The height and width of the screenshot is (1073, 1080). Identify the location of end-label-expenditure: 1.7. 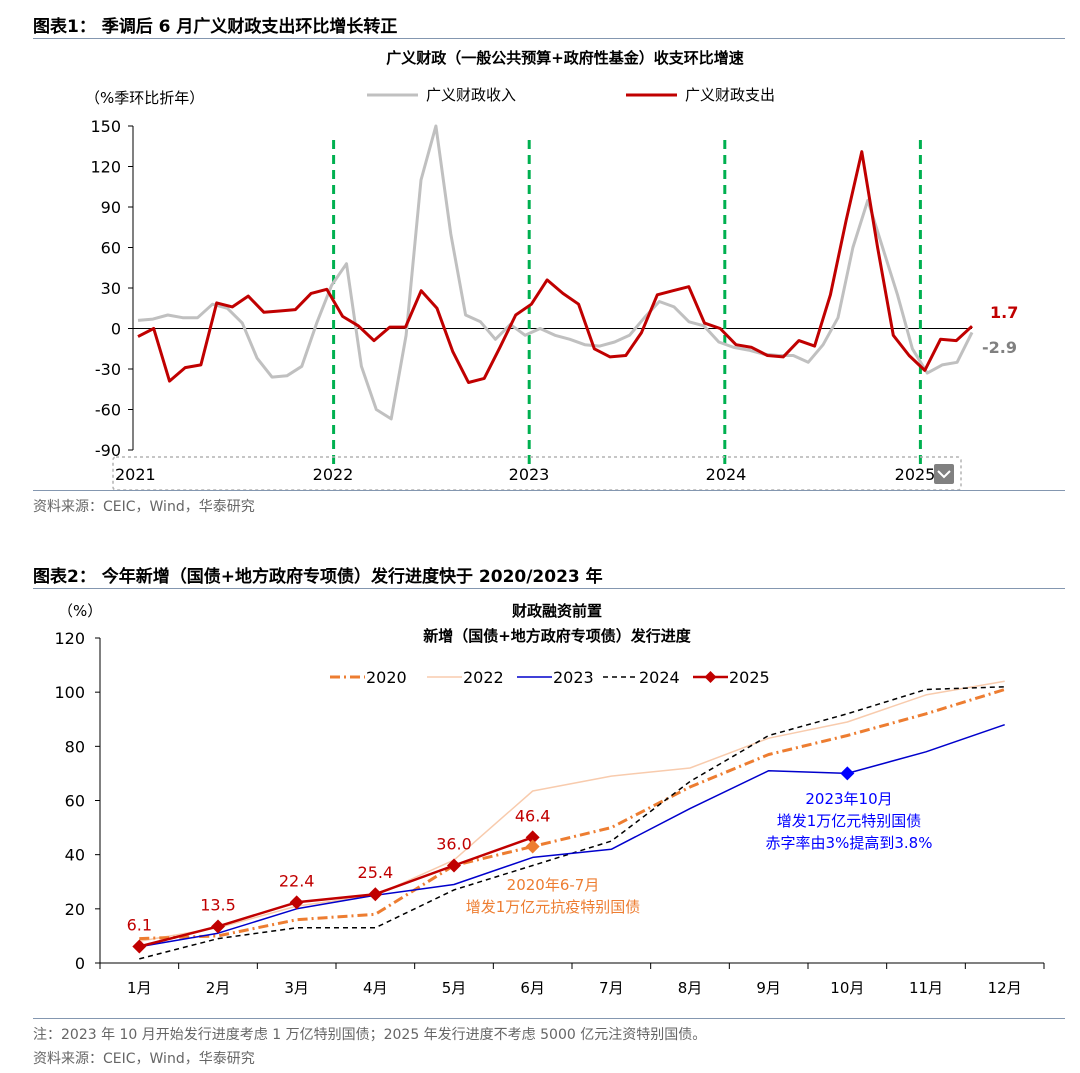
(1004, 312).